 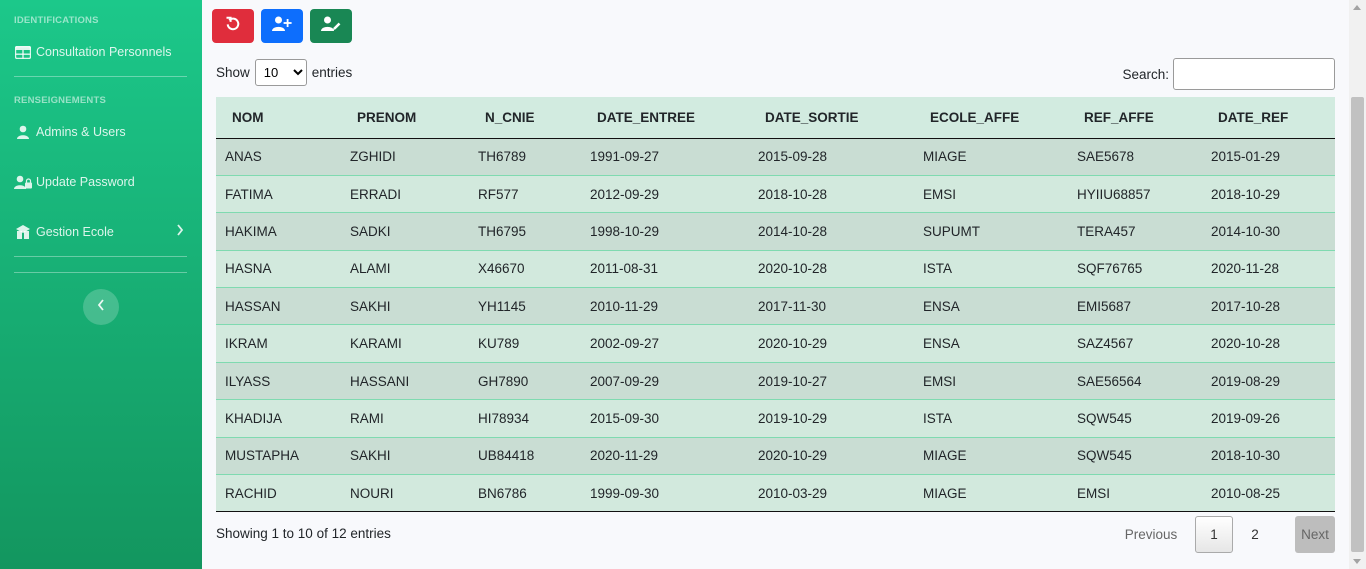 I want to click on edit-user-button, so click(x=331, y=26).